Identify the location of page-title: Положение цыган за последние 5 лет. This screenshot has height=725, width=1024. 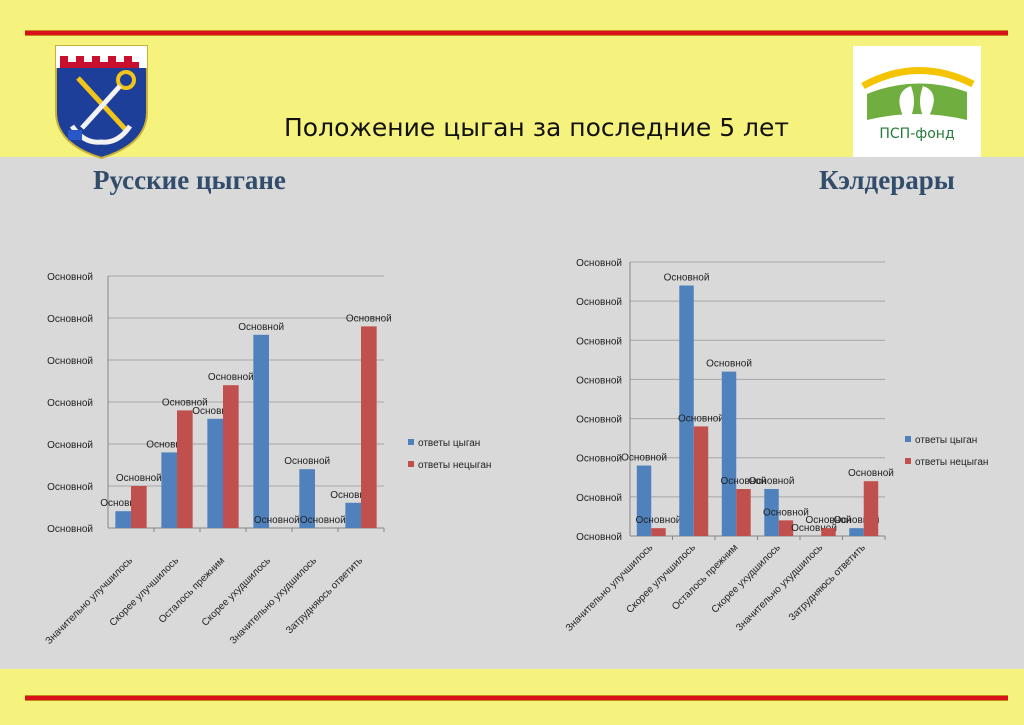
(536, 127).